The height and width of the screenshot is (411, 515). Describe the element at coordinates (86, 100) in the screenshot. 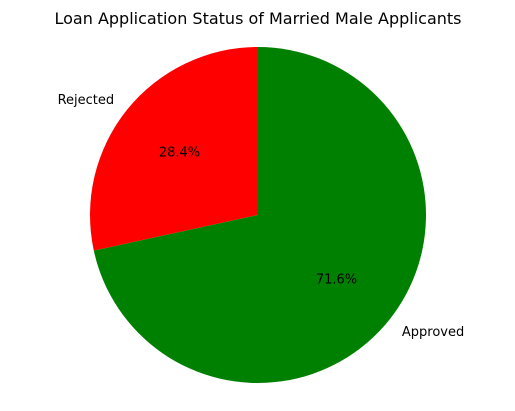

I see `slice-label-rejected: Rejected` at that location.